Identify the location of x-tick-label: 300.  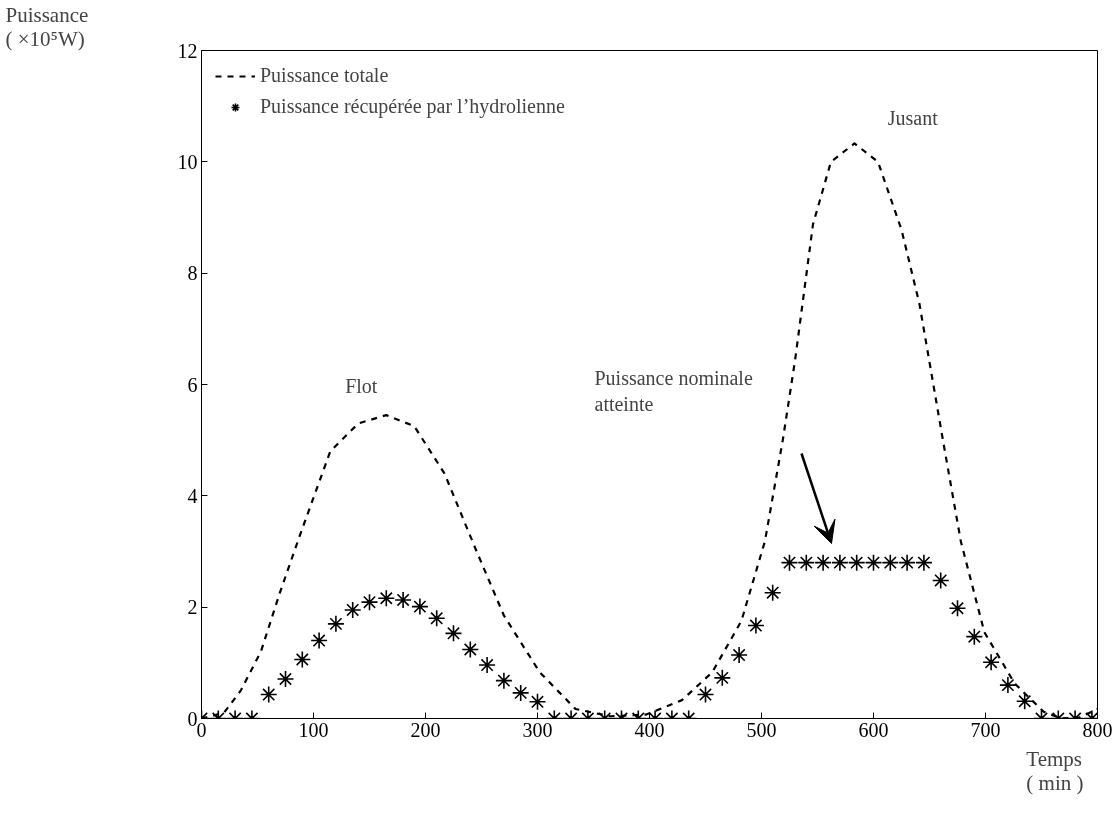
(537, 729).